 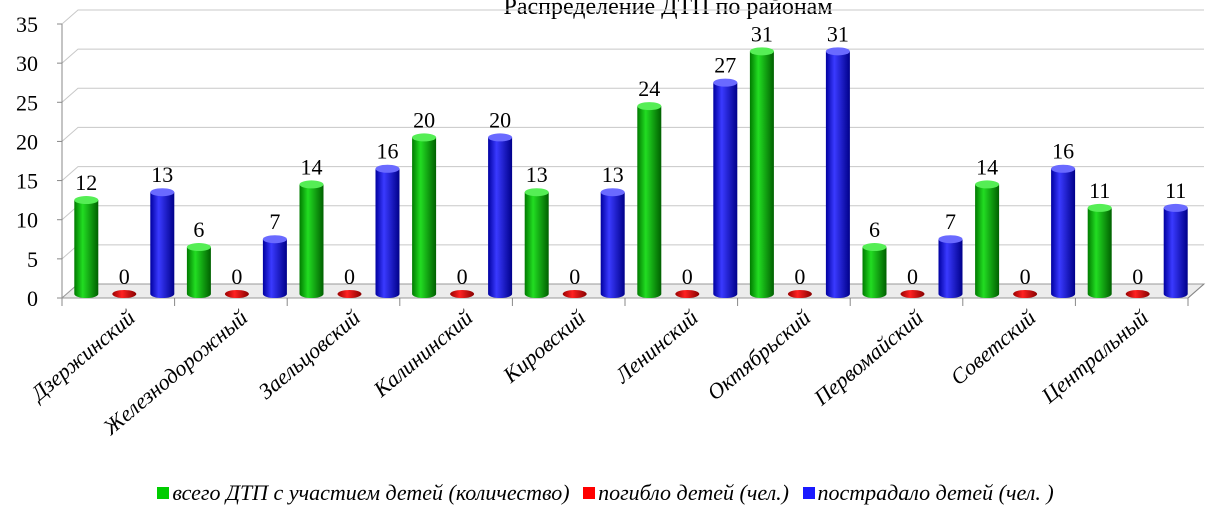 What do you see at coordinates (935, 492) in the screenshot?
I see `legend-label-injured: пострадало детей (чел. )` at bounding box center [935, 492].